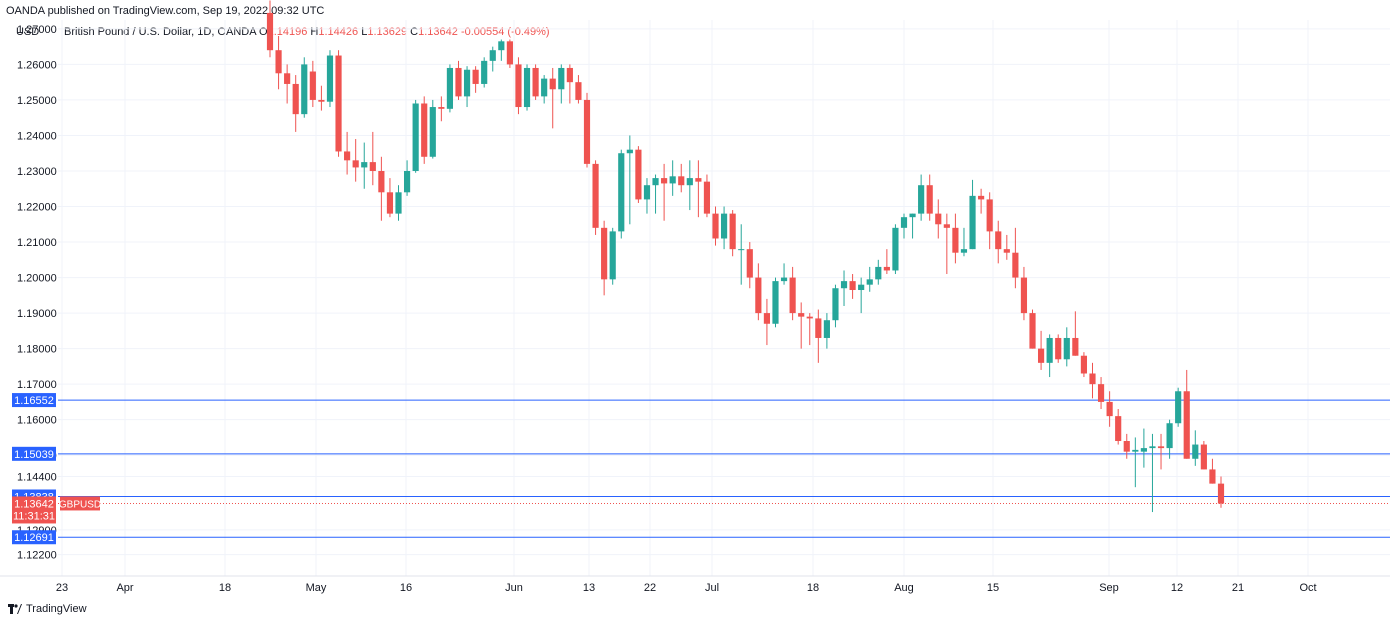 The width and height of the screenshot is (1400, 624). Describe the element at coordinates (37, 279) in the screenshot. I see `y-tick-label: 1.20000` at that location.